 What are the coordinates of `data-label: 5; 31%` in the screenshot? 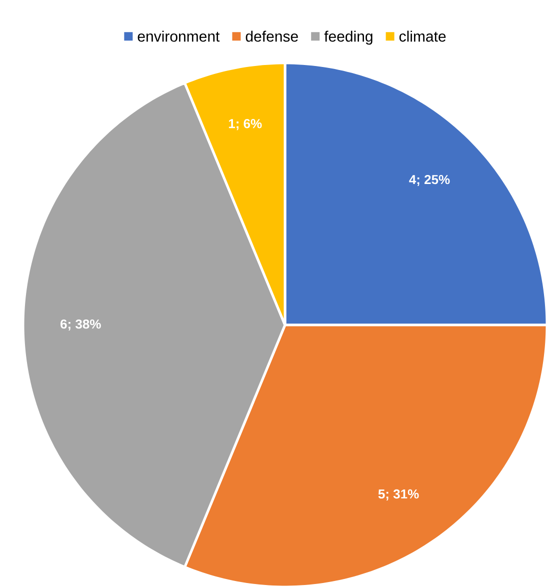 It's located at (398, 494).